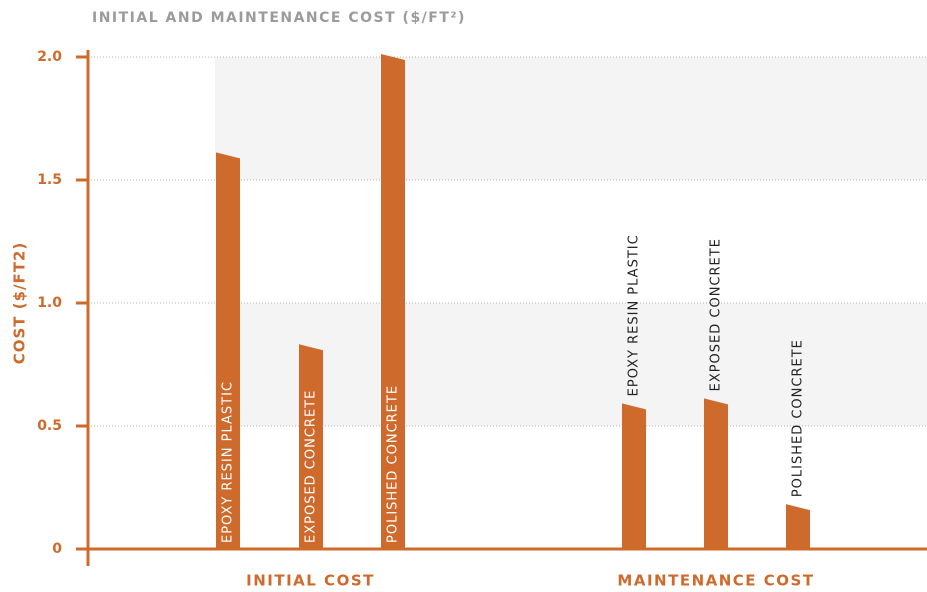 Image resolution: width=927 pixels, height=592 pixels. Describe the element at coordinates (57, 549) in the screenshot. I see `y-tick-label: 0` at that location.